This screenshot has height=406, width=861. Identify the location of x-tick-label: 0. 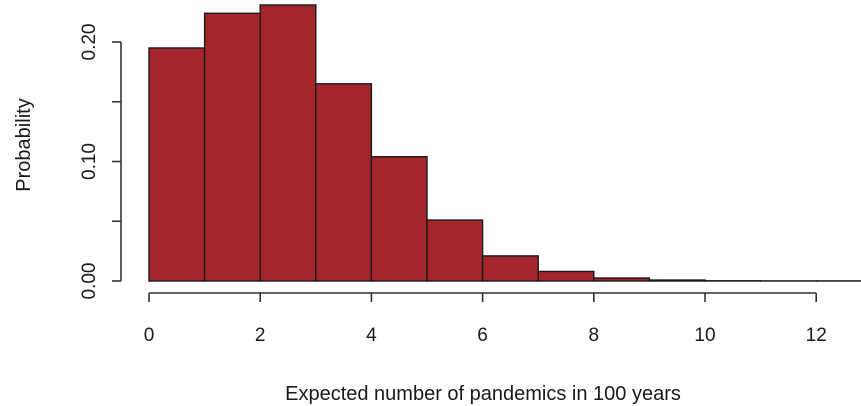
(149, 335).